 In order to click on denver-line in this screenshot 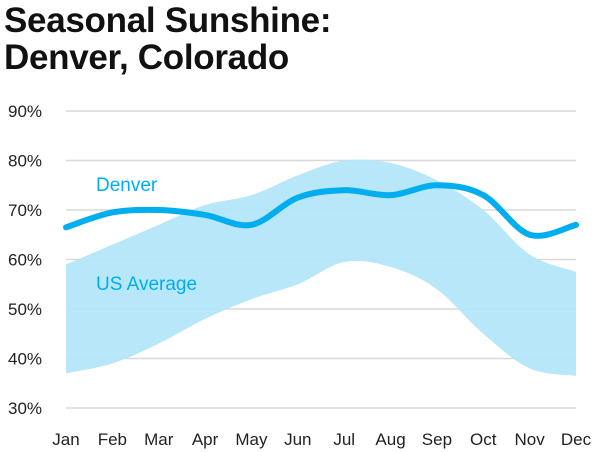, I will do `click(321, 210)`.